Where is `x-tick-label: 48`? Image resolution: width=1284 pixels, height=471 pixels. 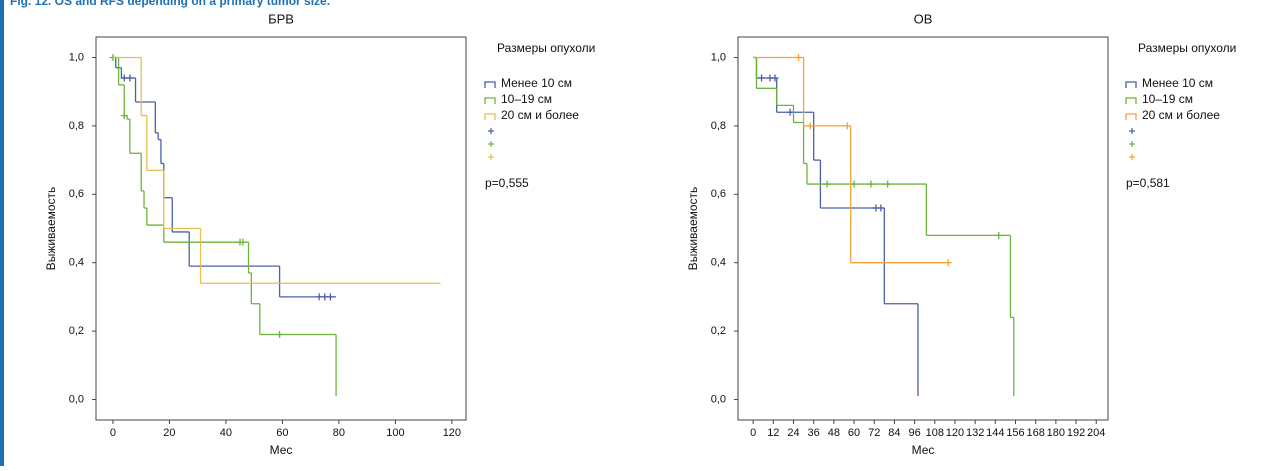 x-tick-label: 48 is located at coordinates (834, 433).